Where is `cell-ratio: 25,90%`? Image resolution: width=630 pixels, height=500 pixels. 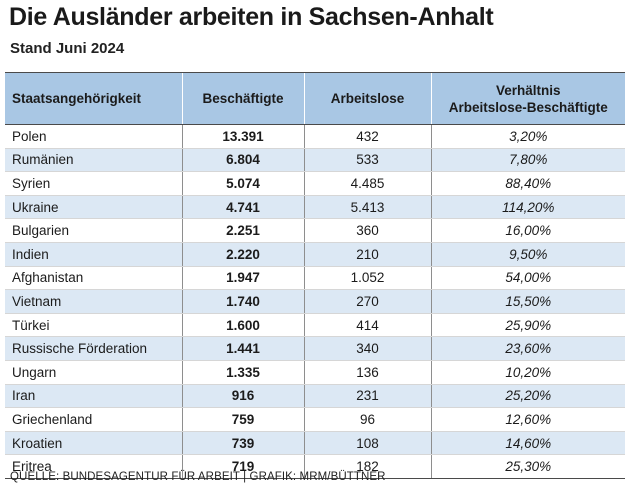
cell-ratio: 25,90% is located at coordinates (527, 325).